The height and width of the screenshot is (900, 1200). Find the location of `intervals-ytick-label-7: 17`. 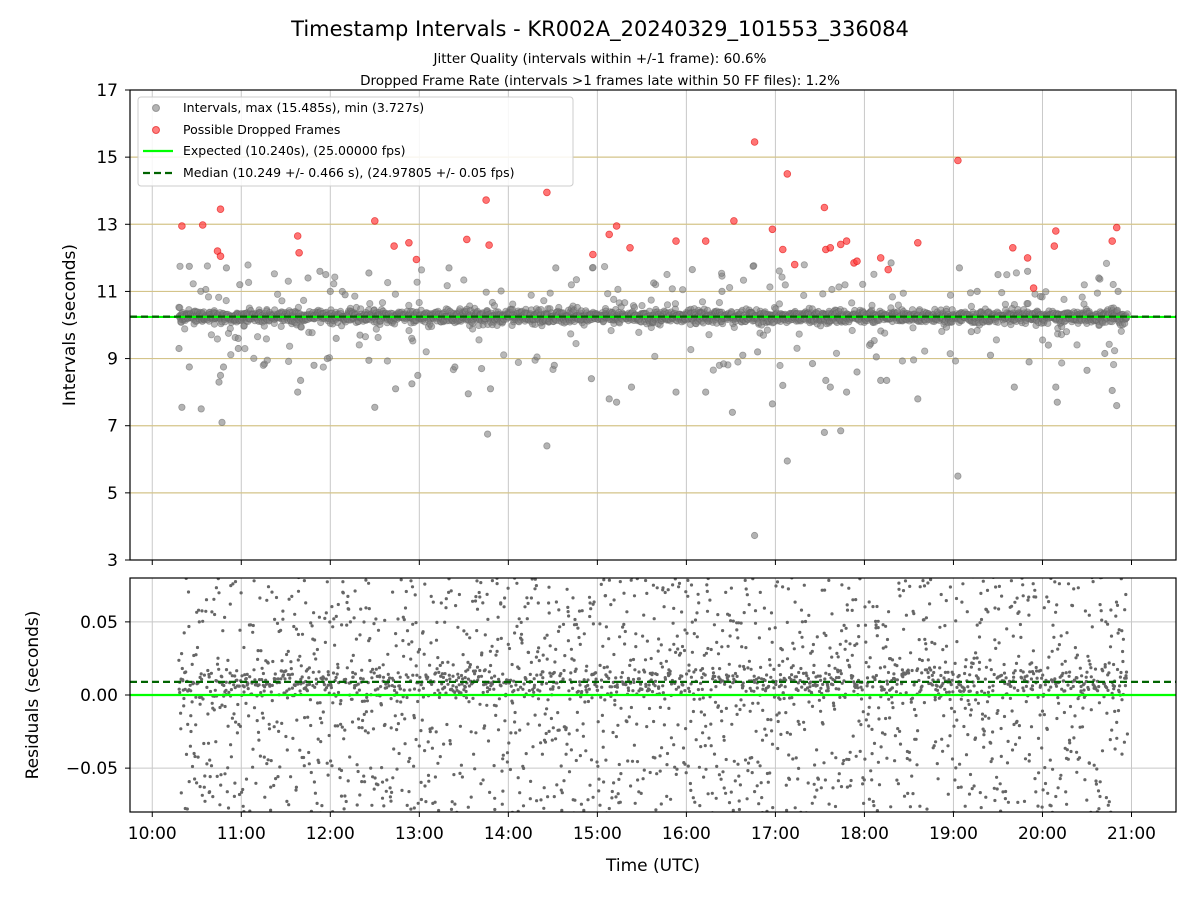

intervals-ytick-label-7: 17 is located at coordinates (107, 91).